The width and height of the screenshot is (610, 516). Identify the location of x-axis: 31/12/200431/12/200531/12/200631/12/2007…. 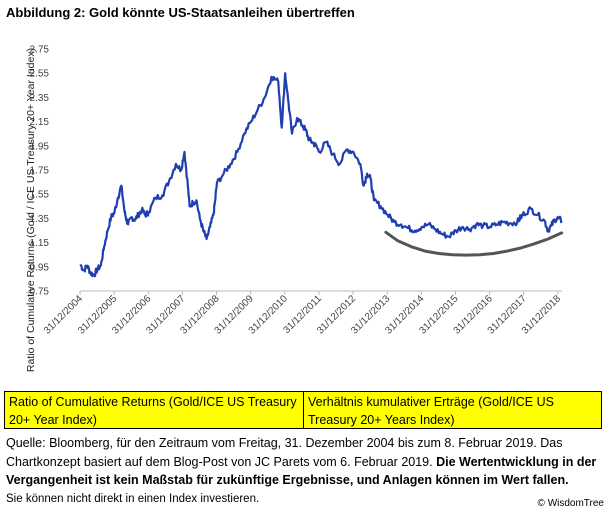
(302, 313).